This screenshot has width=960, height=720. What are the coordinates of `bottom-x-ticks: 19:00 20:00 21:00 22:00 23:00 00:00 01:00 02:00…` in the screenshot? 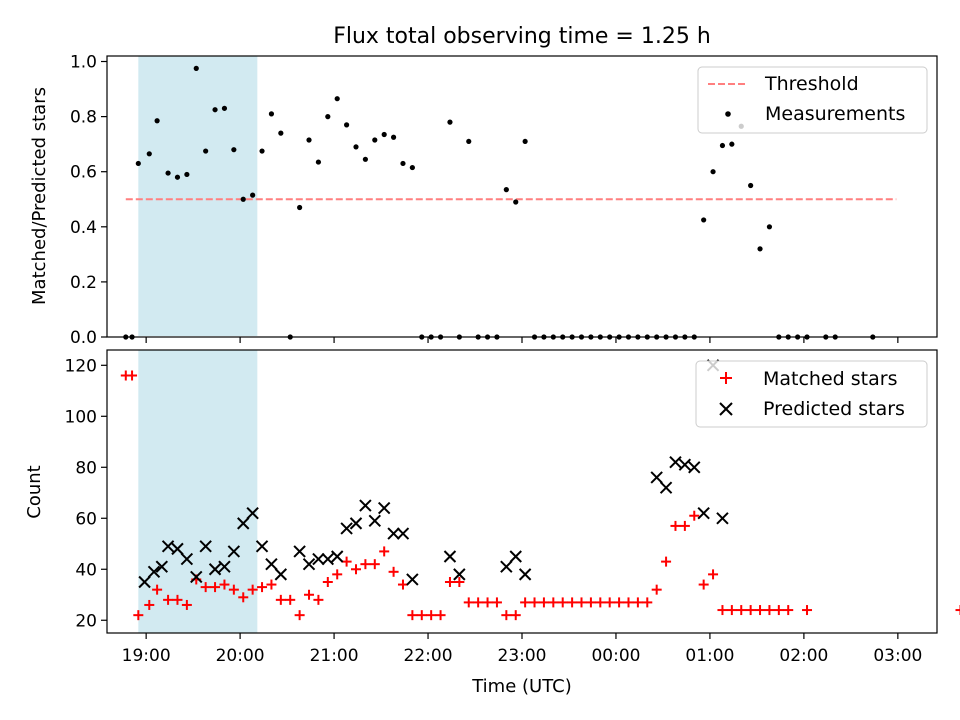 It's located at (522, 649).